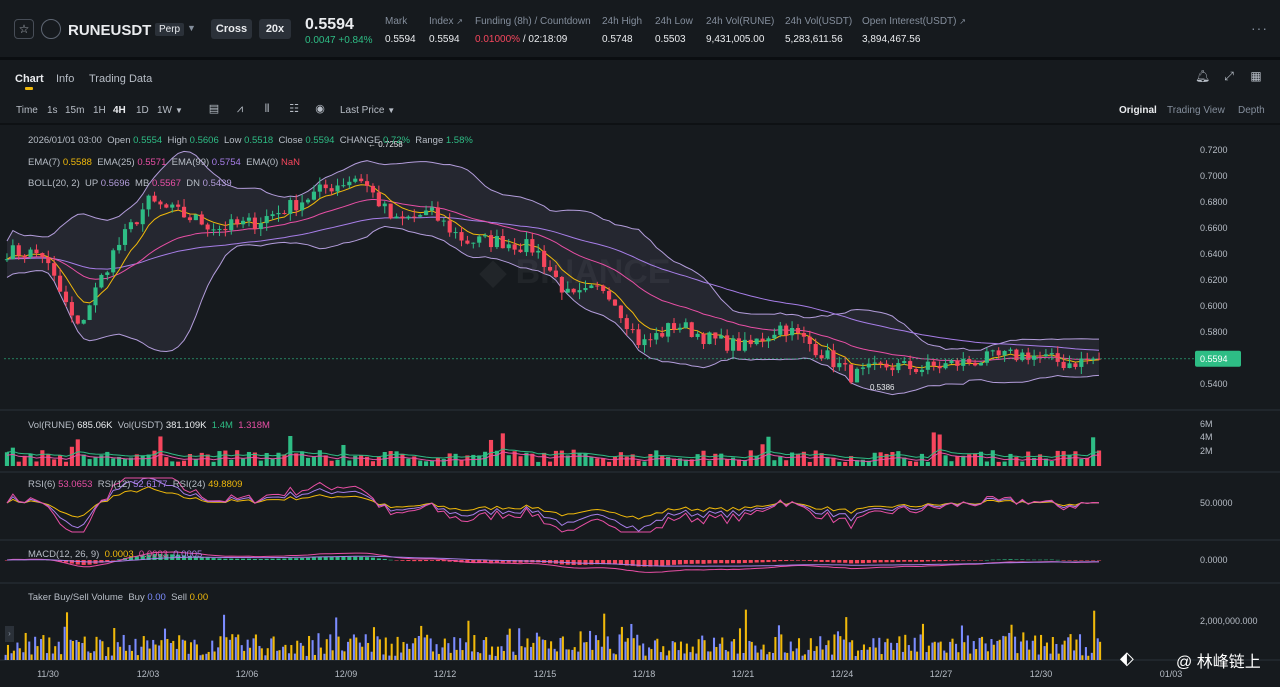  Describe the element at coordinates (191, 28) in the screenshot. I see `symbol-dropdown-caret-icon: ▼` at that location.